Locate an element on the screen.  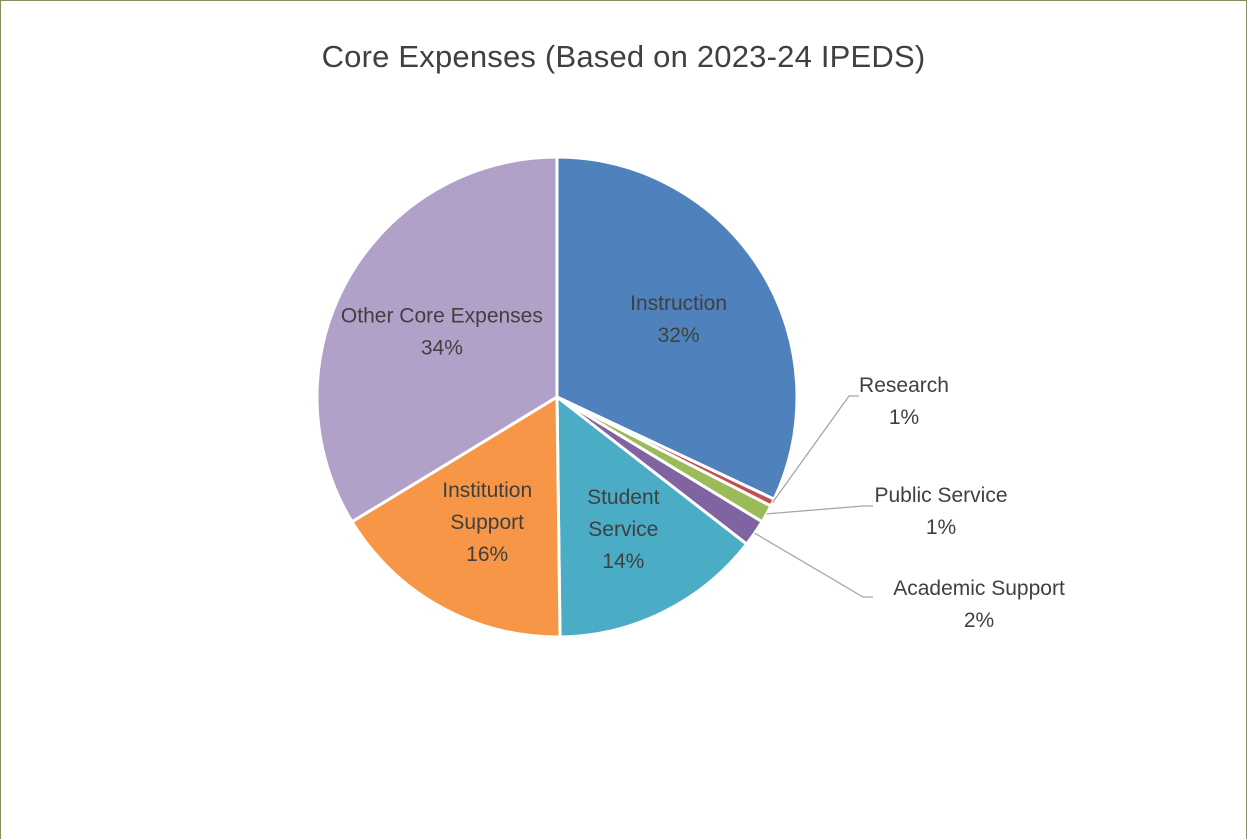
data-label-public-service: Public Service 1% is located at coordinates (940, 511).